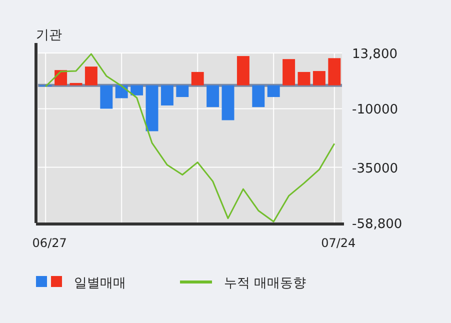  Describe the element at coordinates (377, 224) in the screenshot. I see `y-tick-label: -58,800` at that location.